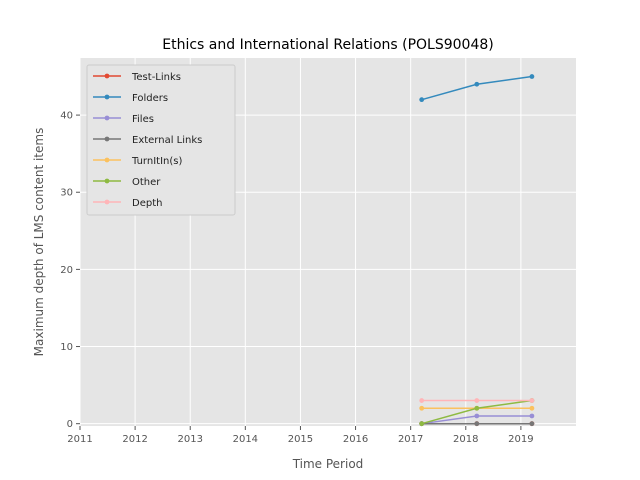 The width and height of the screenshot is (640, 480). I want to click on legend-item: Files, so click(123, 119).